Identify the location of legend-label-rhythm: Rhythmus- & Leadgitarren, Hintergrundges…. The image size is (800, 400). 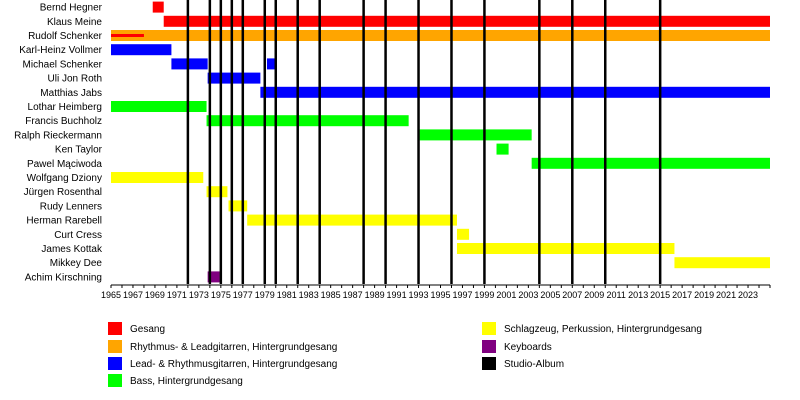
(233, 347).